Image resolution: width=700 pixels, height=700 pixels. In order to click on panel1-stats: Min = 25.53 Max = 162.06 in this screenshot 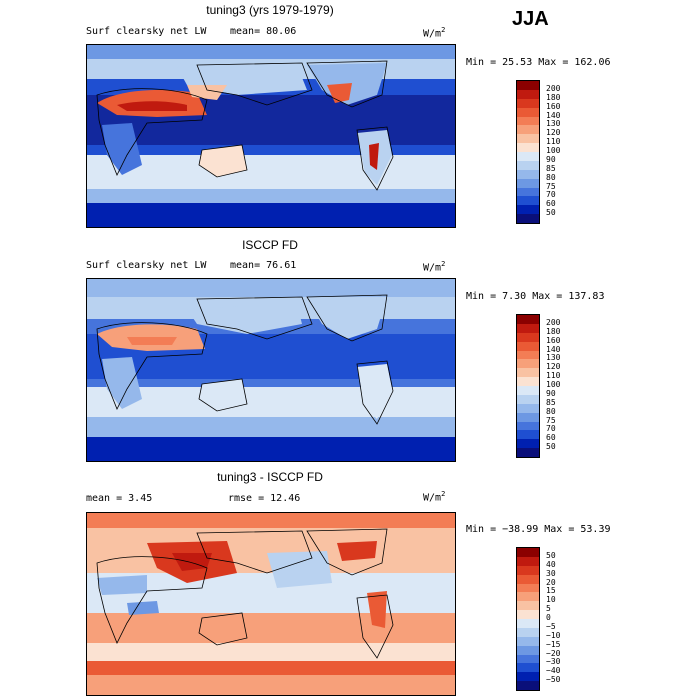, I will do `click(538, 62)`.